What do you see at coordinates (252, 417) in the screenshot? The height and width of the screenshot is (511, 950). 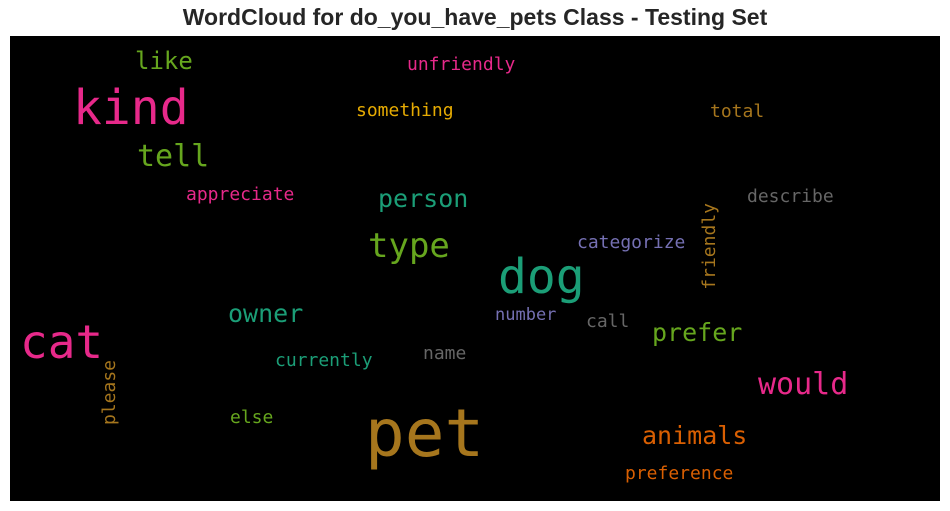 I see `word-else: else` at bounding box center [252, 417].